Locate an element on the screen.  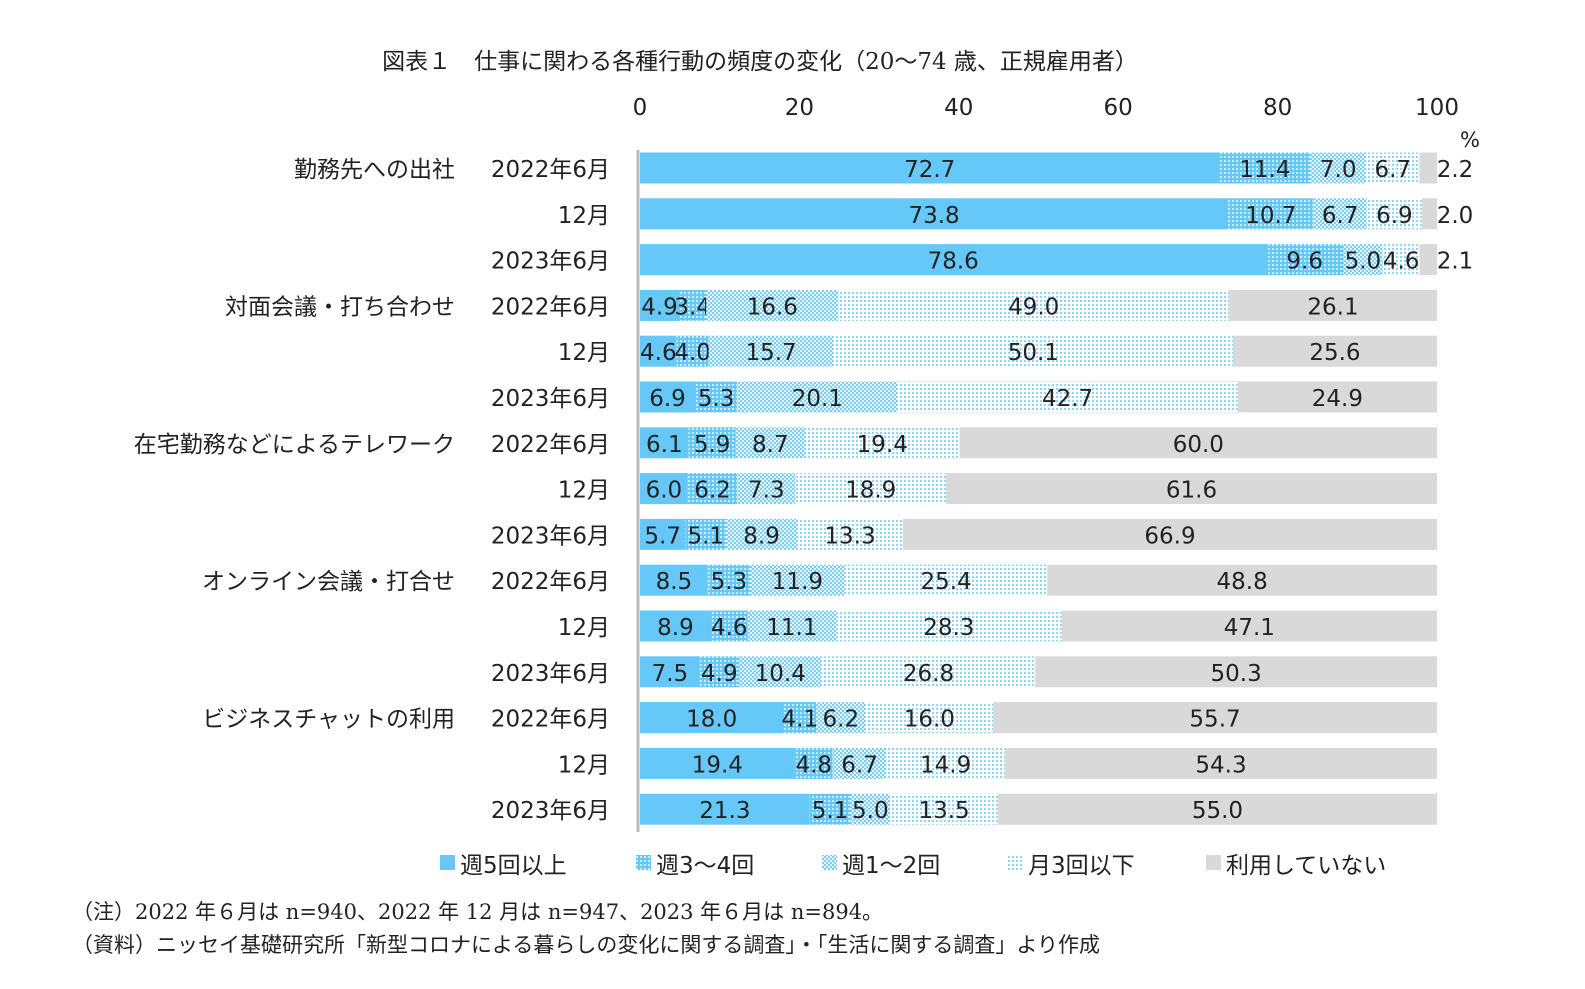
chart-title: 図表１ 仕事に関わる各種行動の頻度の変化（20～74 歳、正規雇用者） is located at coordinates (760, 62).